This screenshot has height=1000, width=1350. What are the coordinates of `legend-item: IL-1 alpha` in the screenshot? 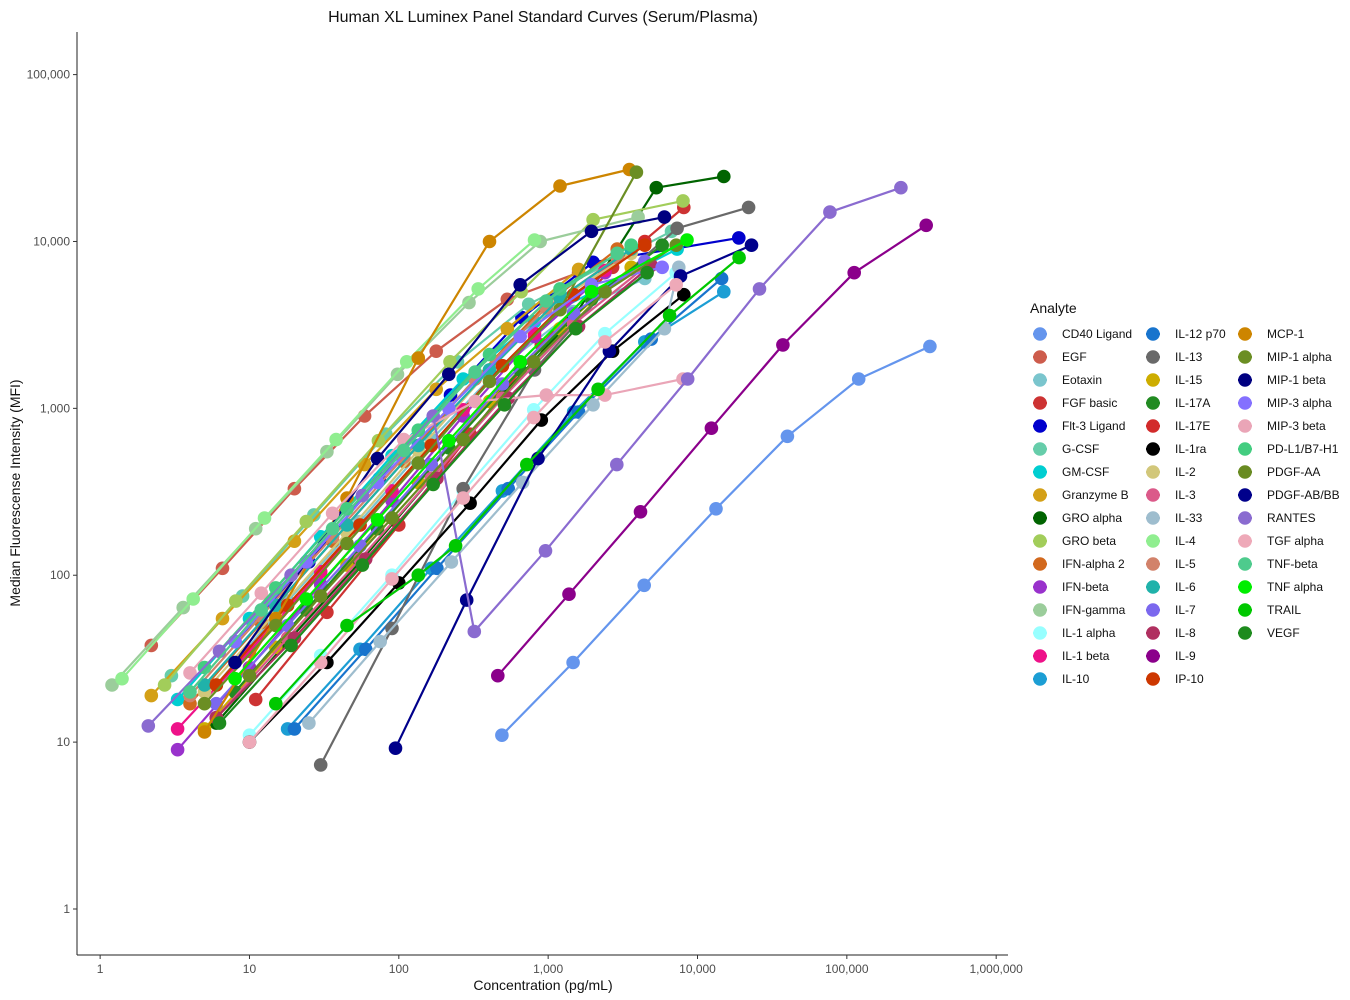 It's located at (1074, 633).